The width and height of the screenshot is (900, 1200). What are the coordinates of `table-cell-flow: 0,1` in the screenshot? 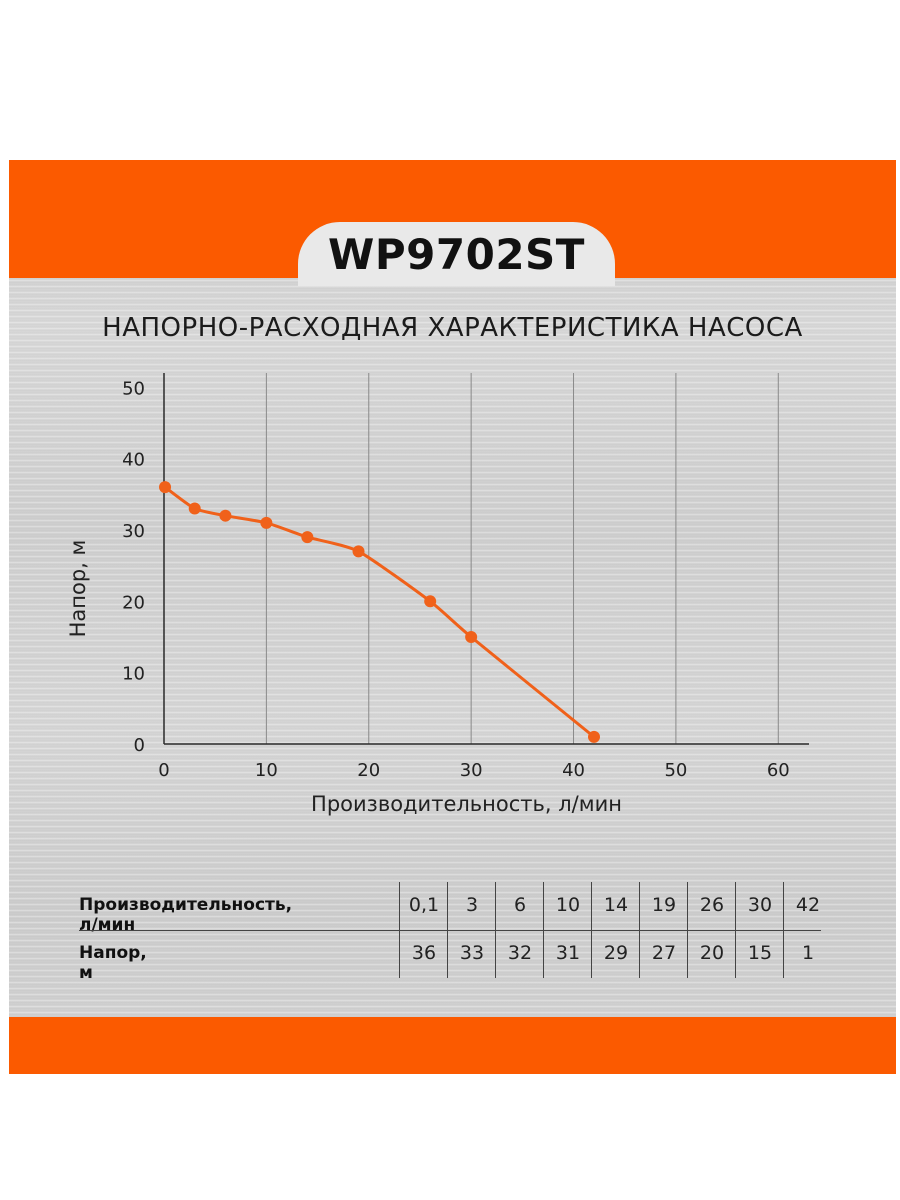 It's located at (424, 905).